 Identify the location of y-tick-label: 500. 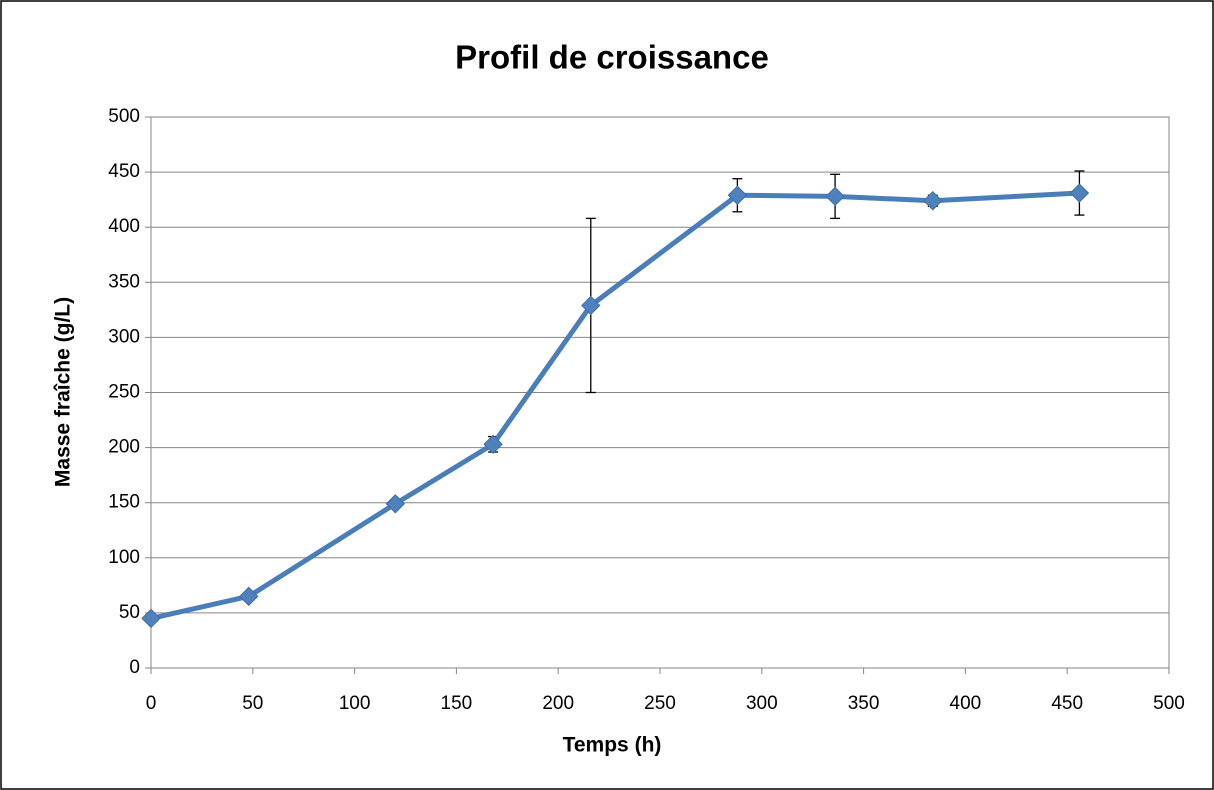
(124, 116).